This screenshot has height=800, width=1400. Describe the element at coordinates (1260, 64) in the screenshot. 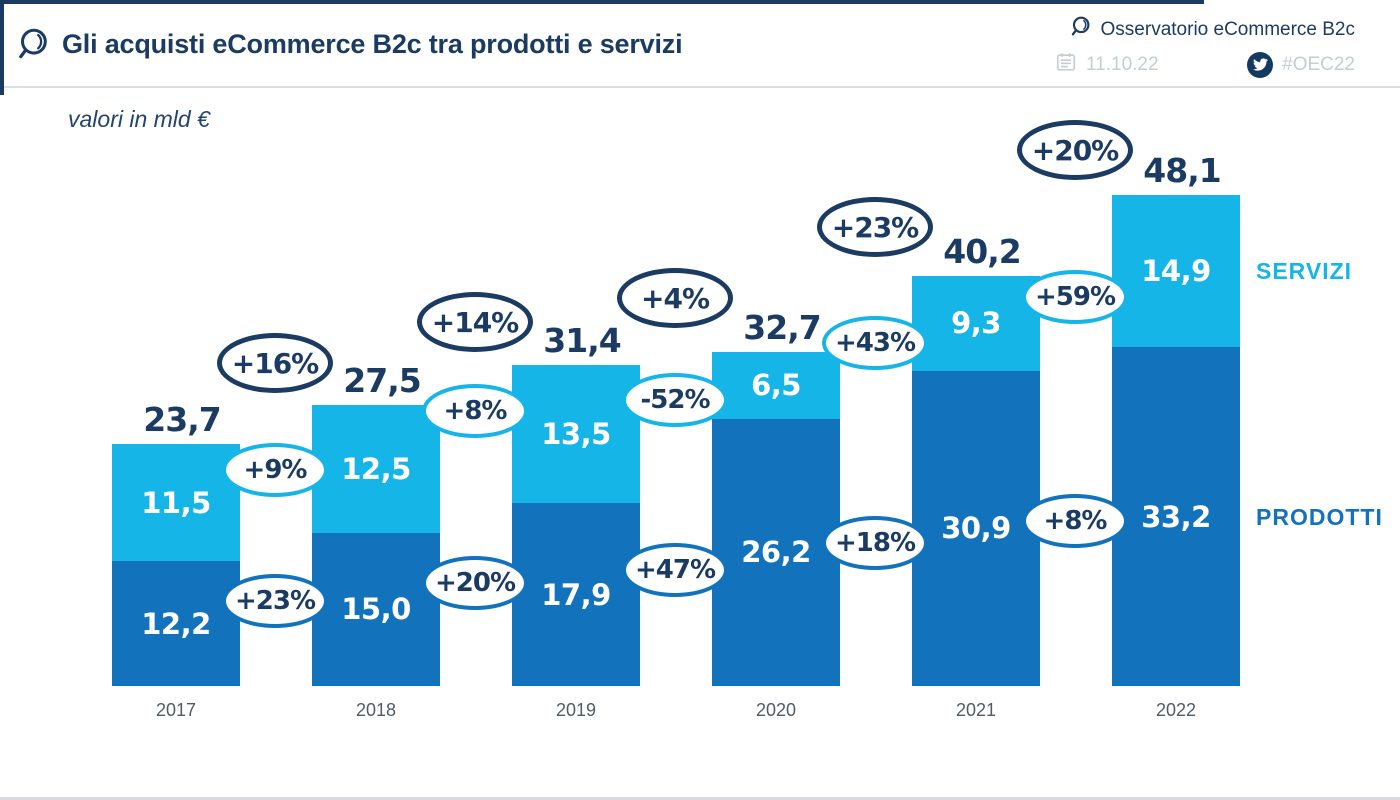

I see `twitter-icon` at that location.